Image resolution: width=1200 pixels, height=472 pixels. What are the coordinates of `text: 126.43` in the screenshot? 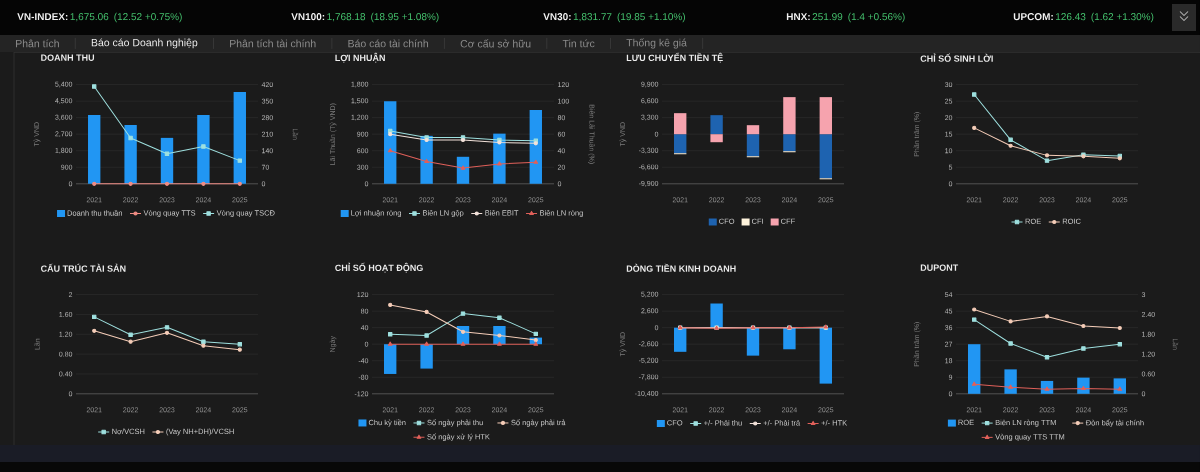 It's located at (1071, 17).